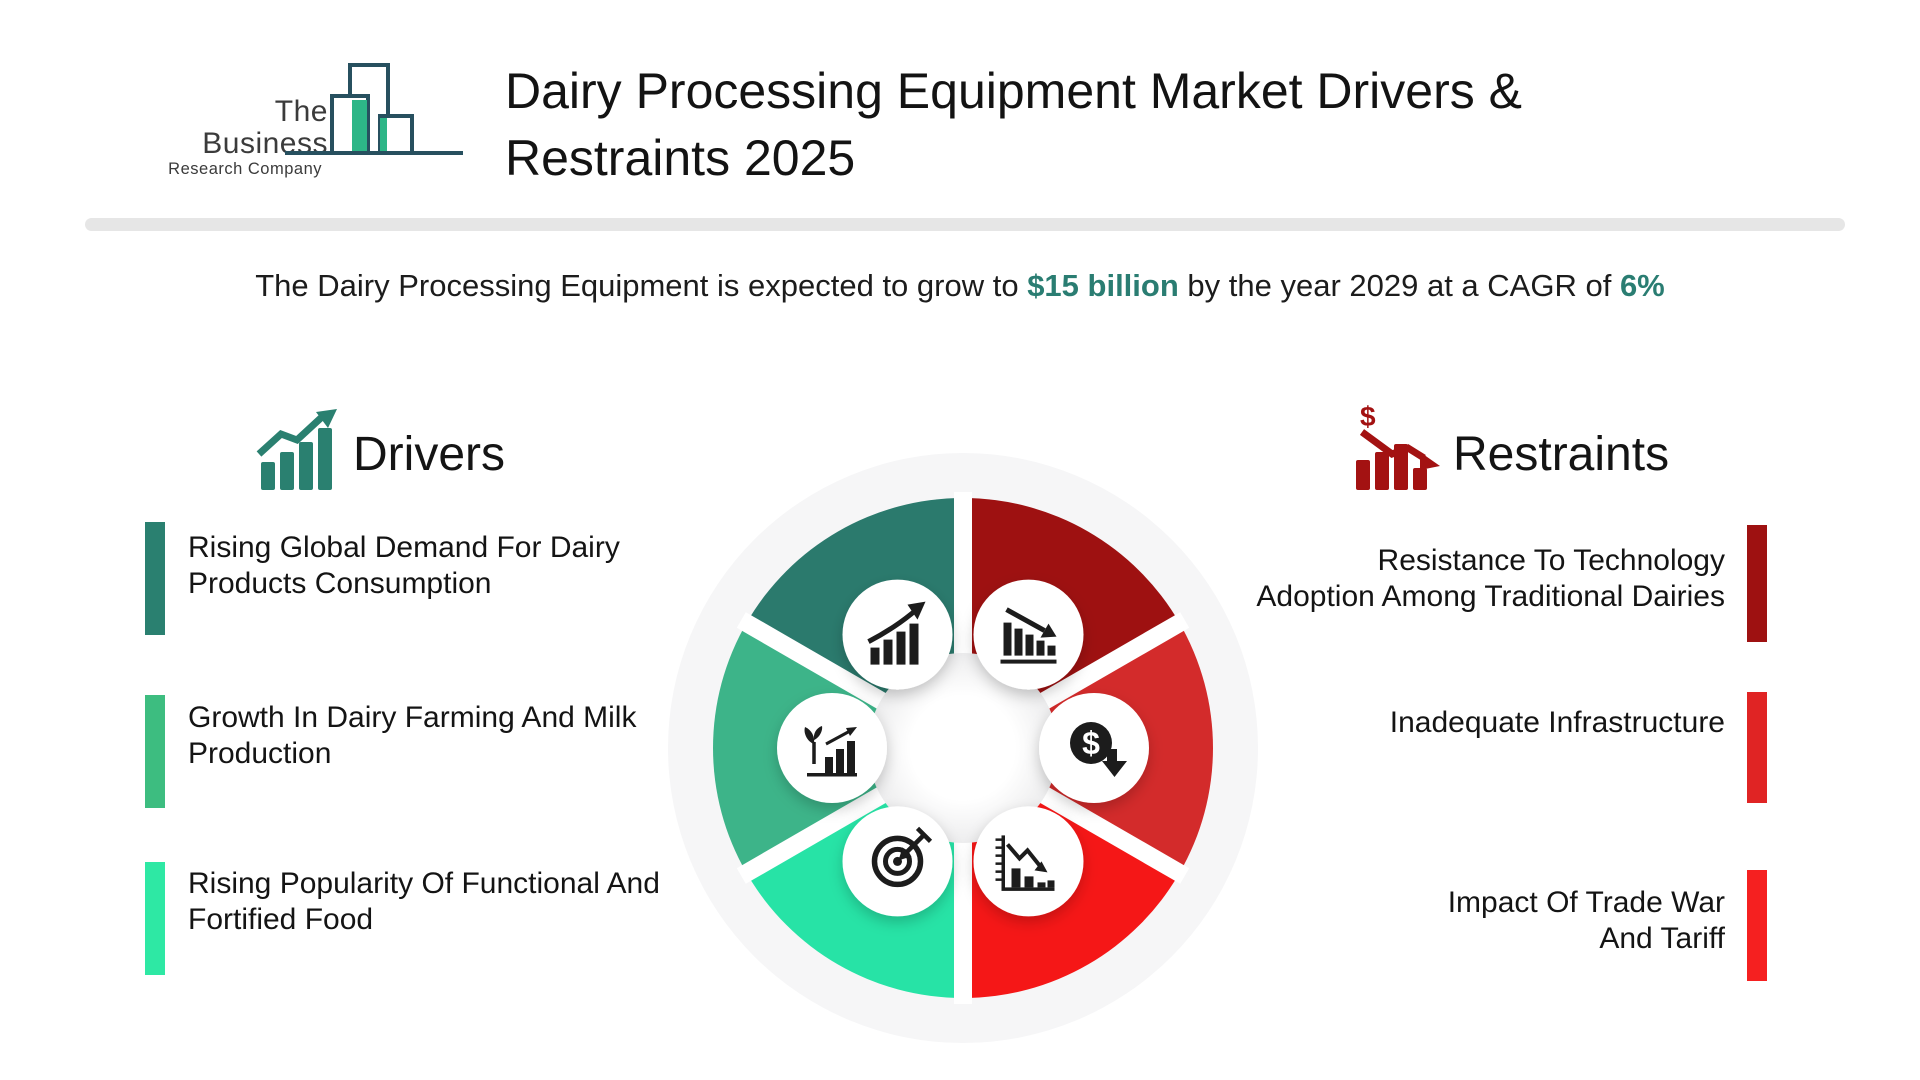  I want to click on driver-1-line2: Products Consumption, so click(340, 583).